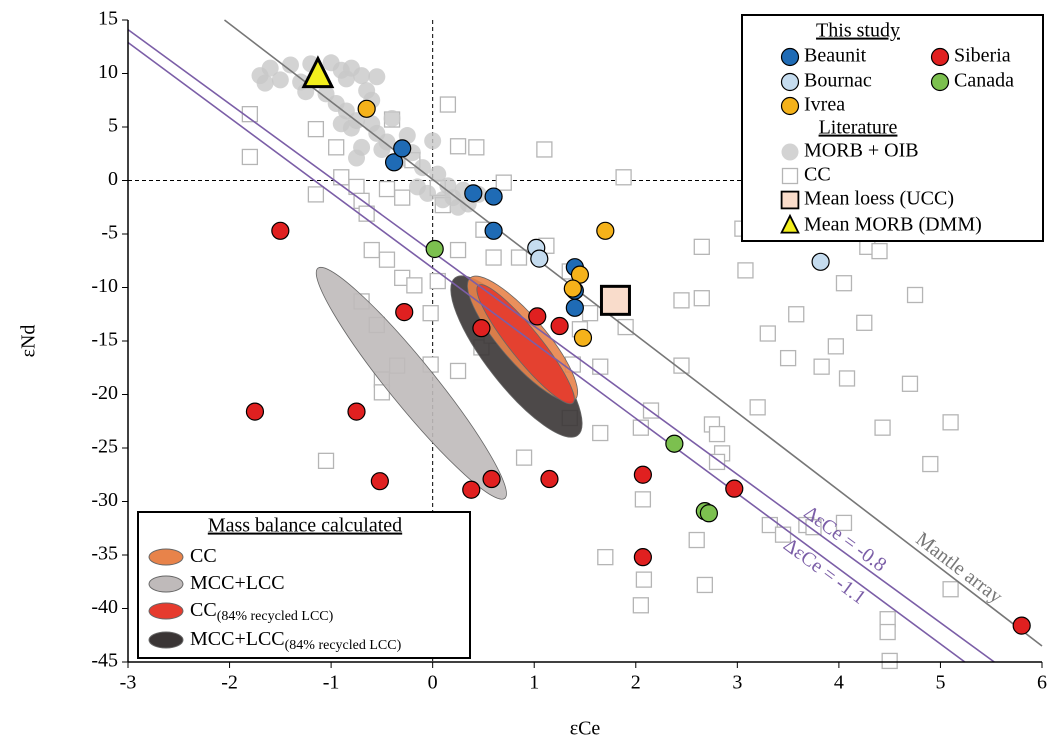  Describe the element at coordinates (304, 585) in the screenshot. I see `legend-box` at that location.